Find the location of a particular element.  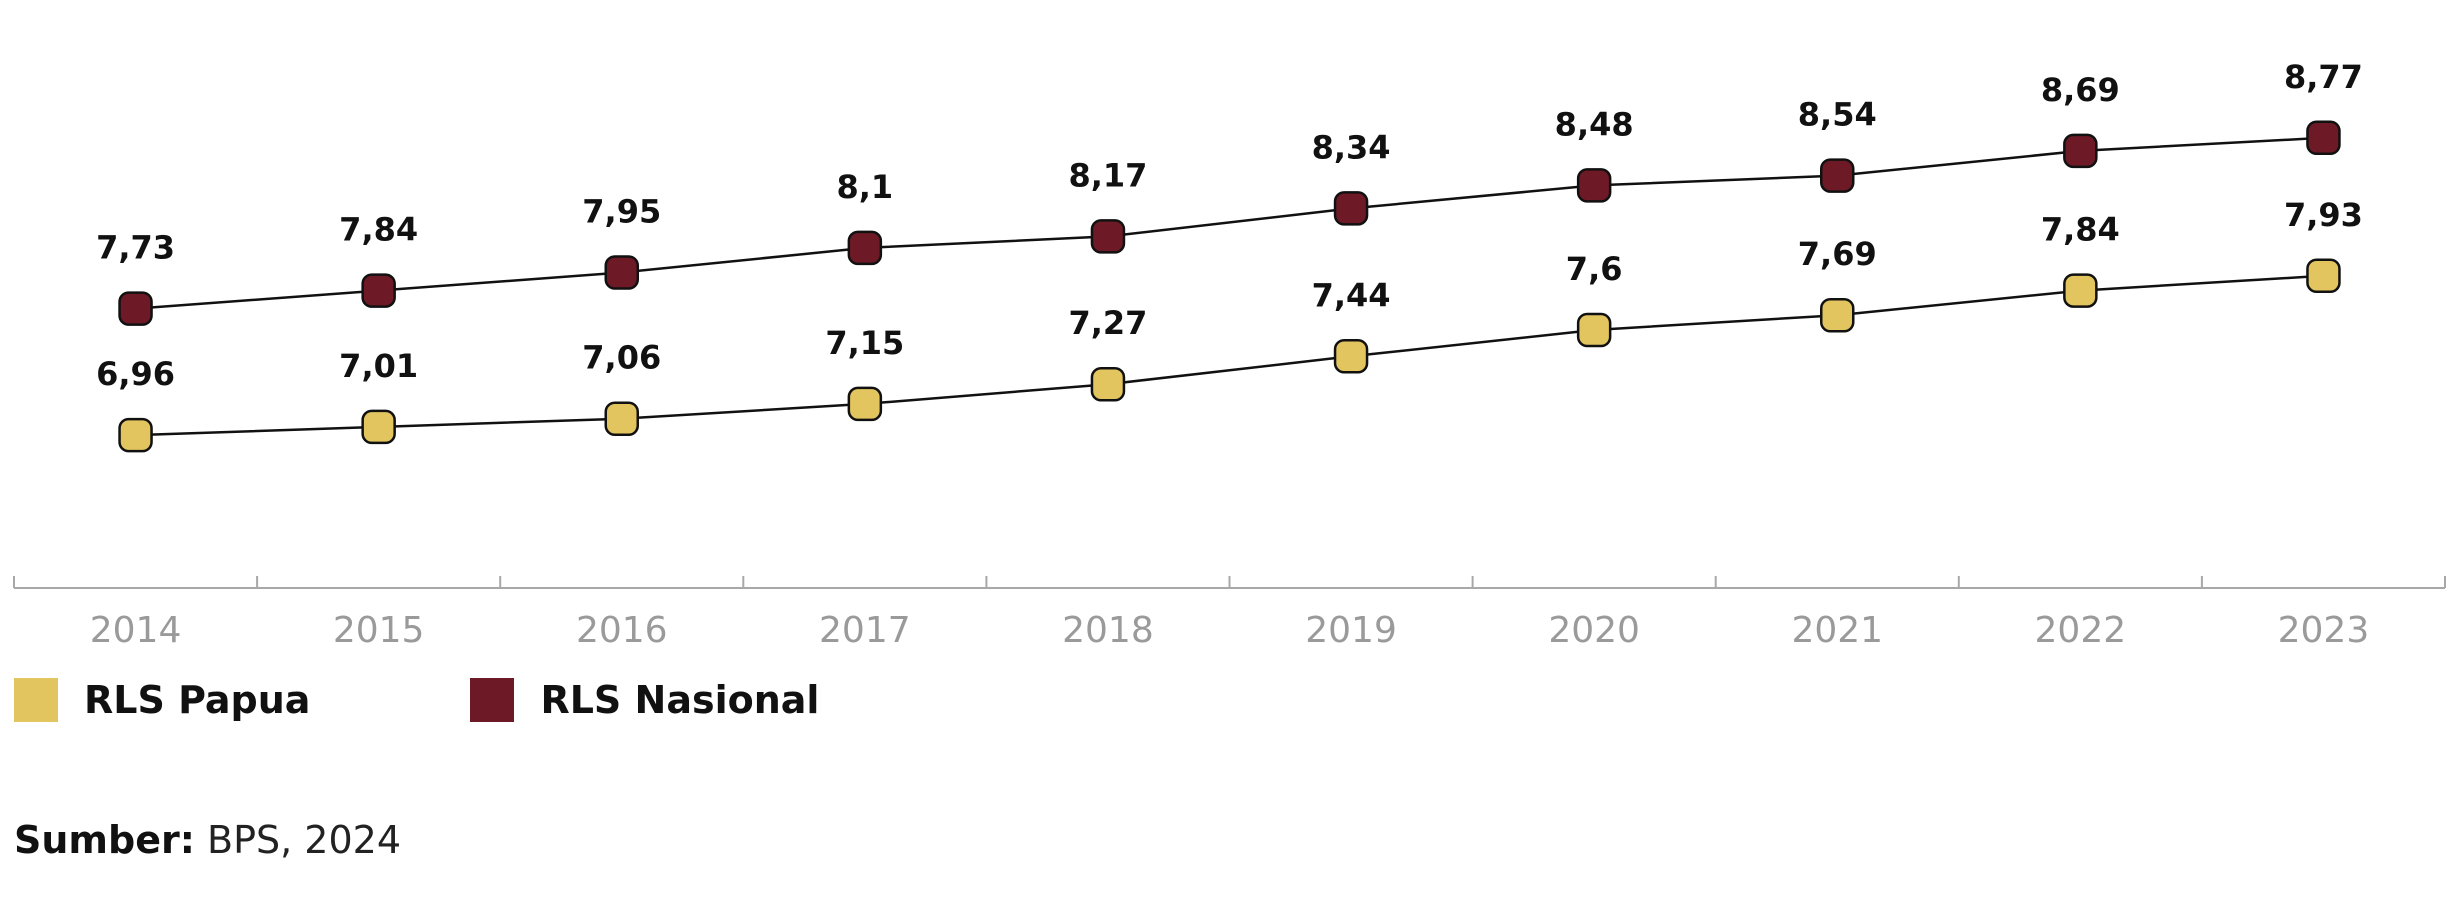

legend: RLS Papua RLS Nasional is located at coordinates (451, 700).